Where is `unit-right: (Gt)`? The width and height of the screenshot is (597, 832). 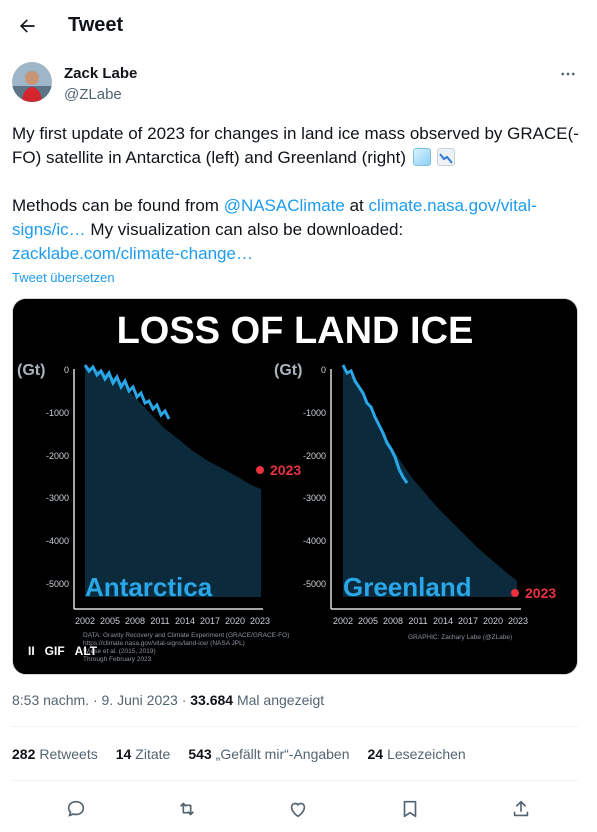 unit-right: (Gt) is located at coordinates (288, 370).